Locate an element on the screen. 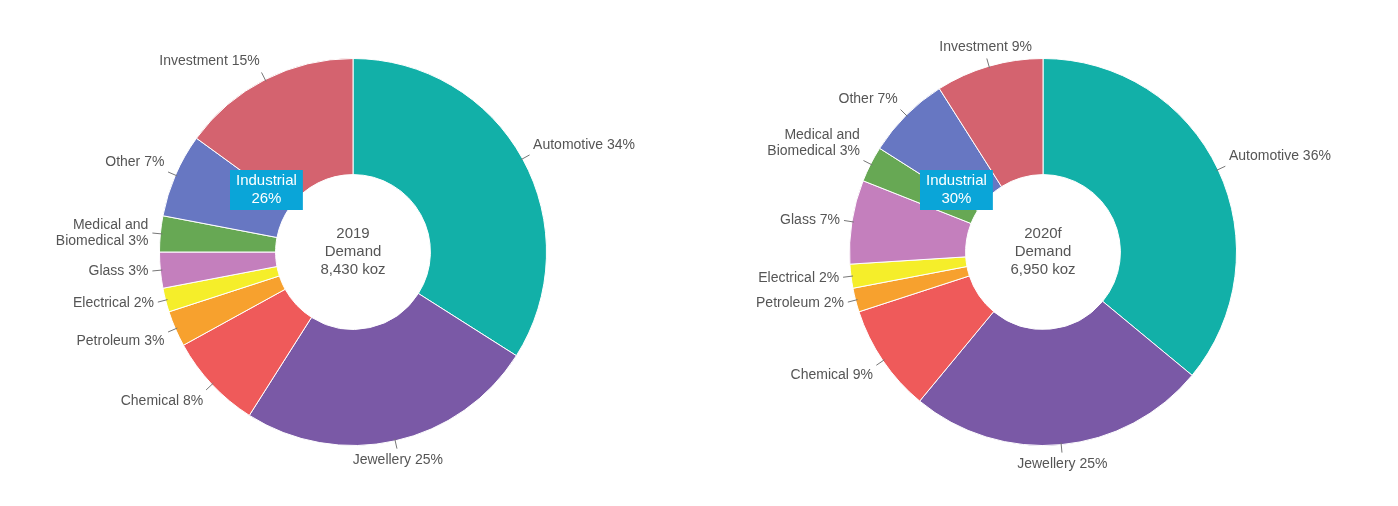 This screenshot has height=506, width=1398. slice-label: Petroleum 2% is located at coordinates (800, 301).